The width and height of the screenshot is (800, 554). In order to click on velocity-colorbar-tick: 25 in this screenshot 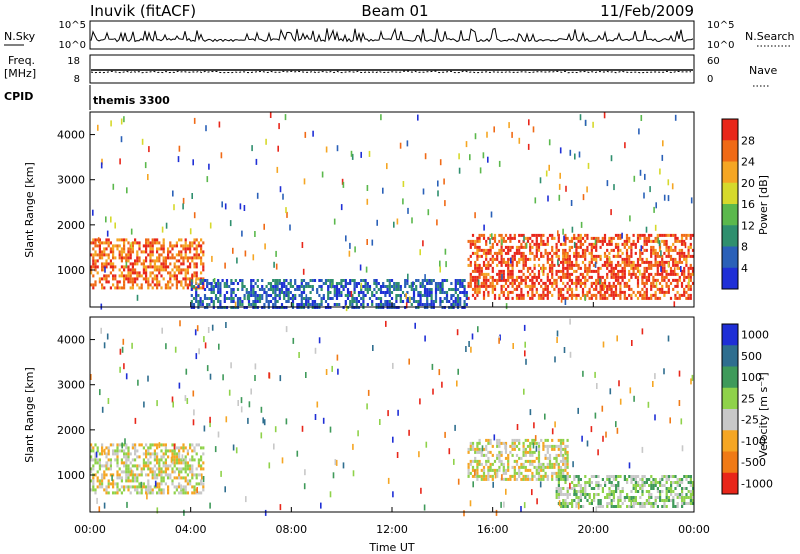, I will do `click(748, 398)`.